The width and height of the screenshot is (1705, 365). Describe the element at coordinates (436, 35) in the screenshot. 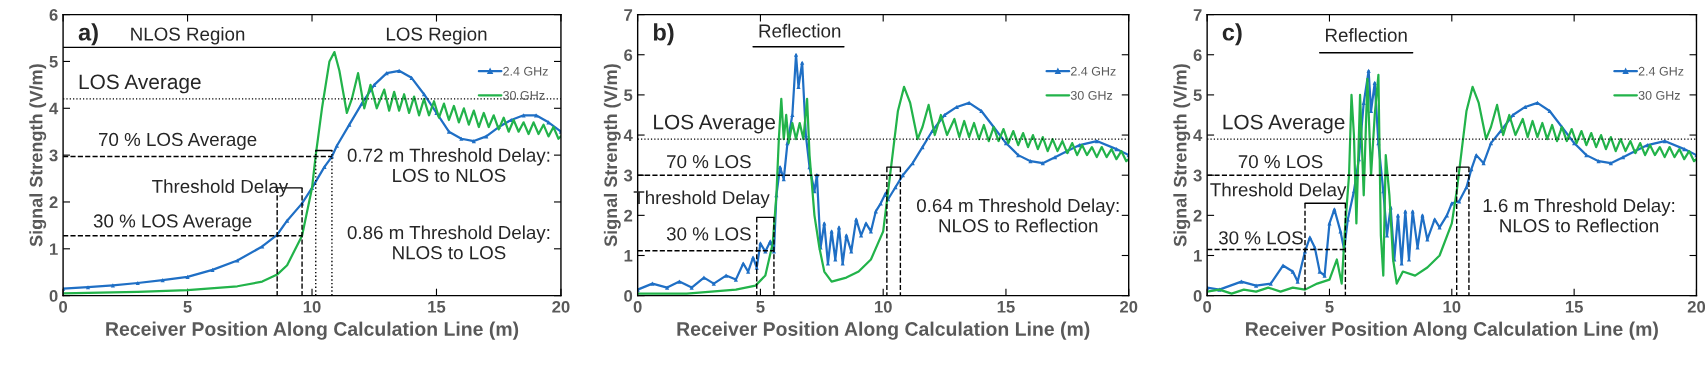

I see `annotation: LOS Region` at that location.